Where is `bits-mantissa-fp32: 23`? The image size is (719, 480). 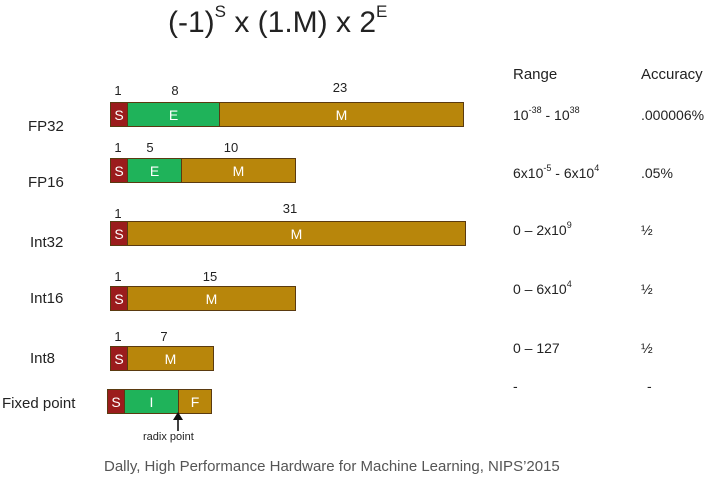
bits-mantissa-fp32: 23 is located at coordinates (340, 87).